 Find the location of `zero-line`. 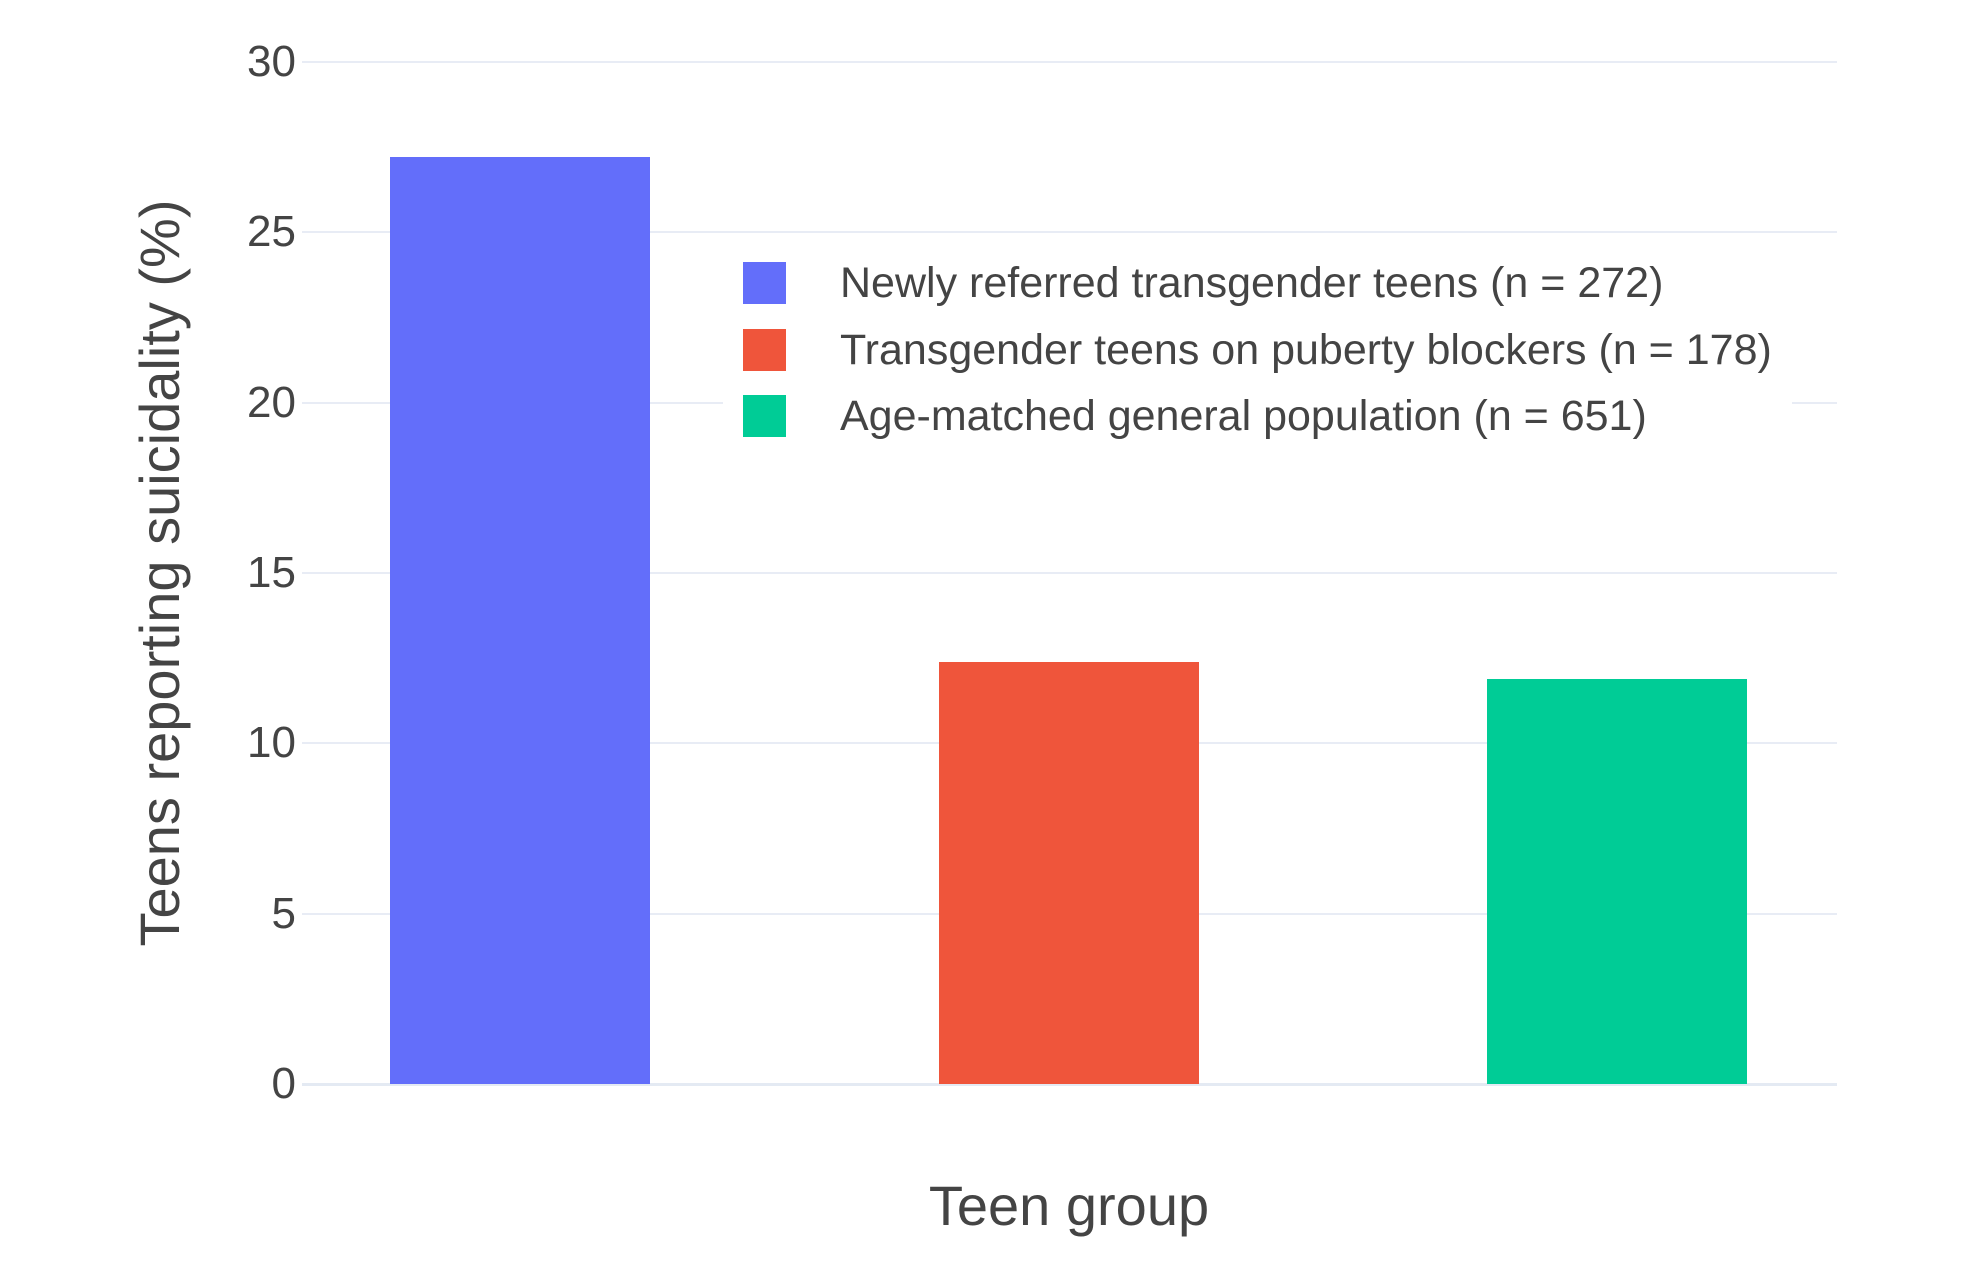

zero-line is located at coordinates (1069, 1084).